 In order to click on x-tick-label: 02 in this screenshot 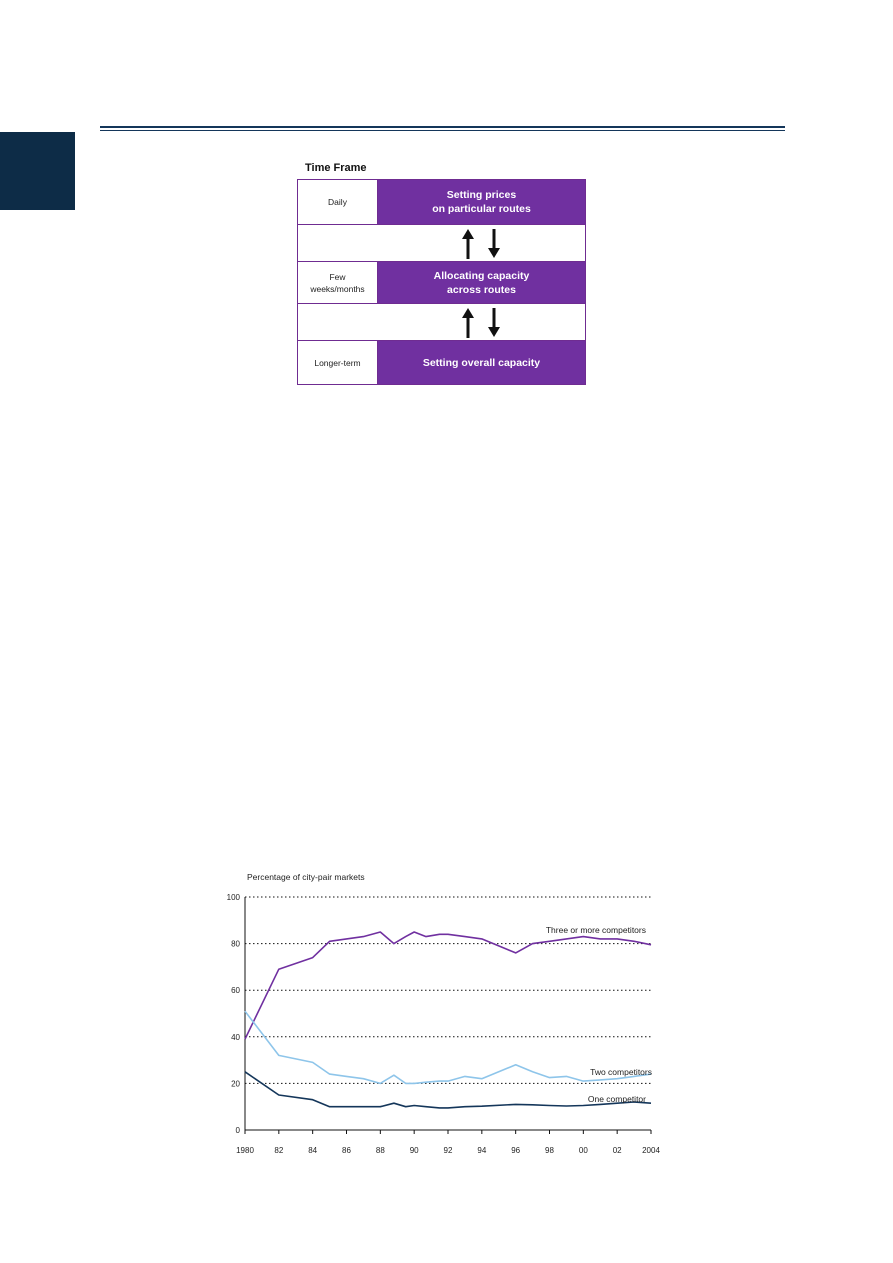, I will do `click(617, 1150)`.